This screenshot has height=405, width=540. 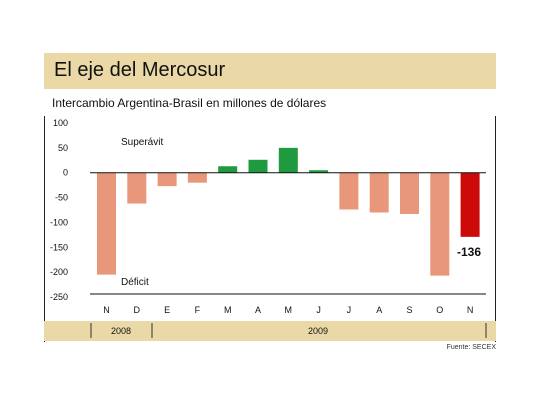 I want to click on y-tick-label: -150, so click(x=59, y=247).